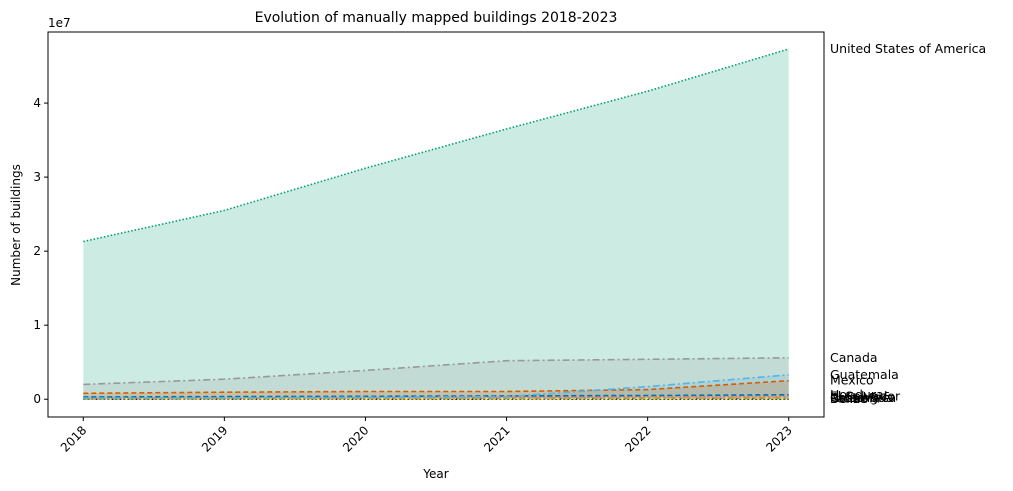 Image resolution: width=1013 pixels, height=491 pixels. I want to click on x-tick-label: 2023, so click(778, 438).